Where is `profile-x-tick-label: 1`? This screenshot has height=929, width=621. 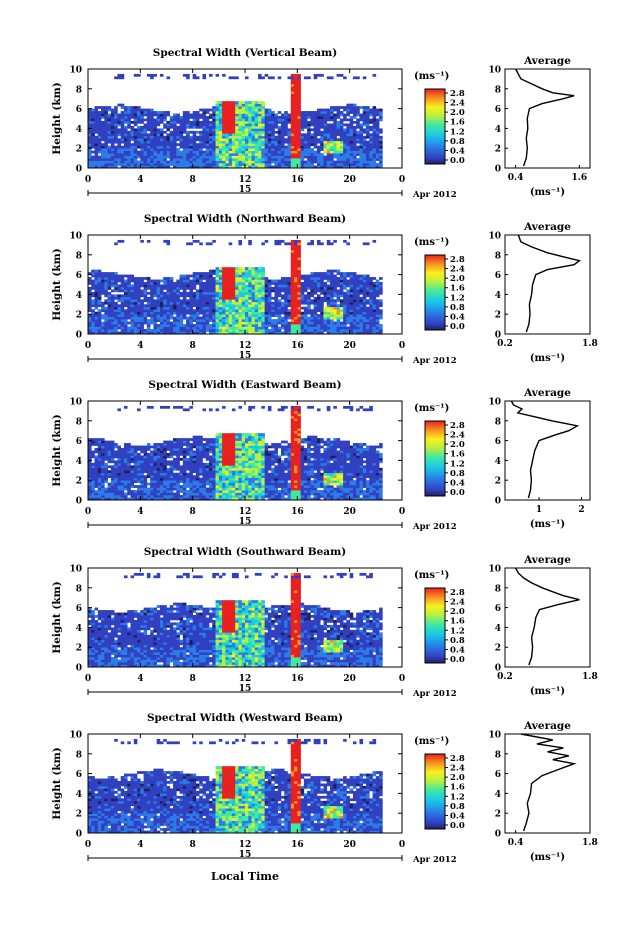 profile-x-tick-label: 1 is located at coordinates (539, 510).